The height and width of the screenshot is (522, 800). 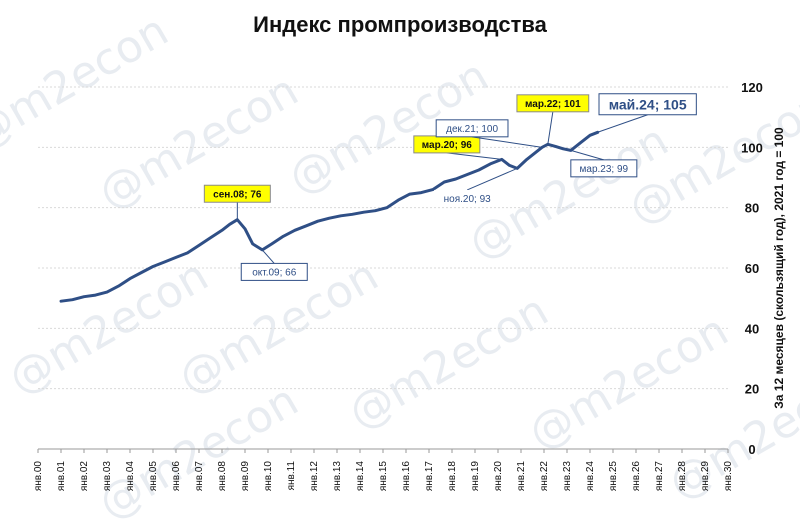 What do you see at coordinates (498, 476) in the screenshot?
I see `x-tick-label: янв.20` at bounding box center [498, 476].